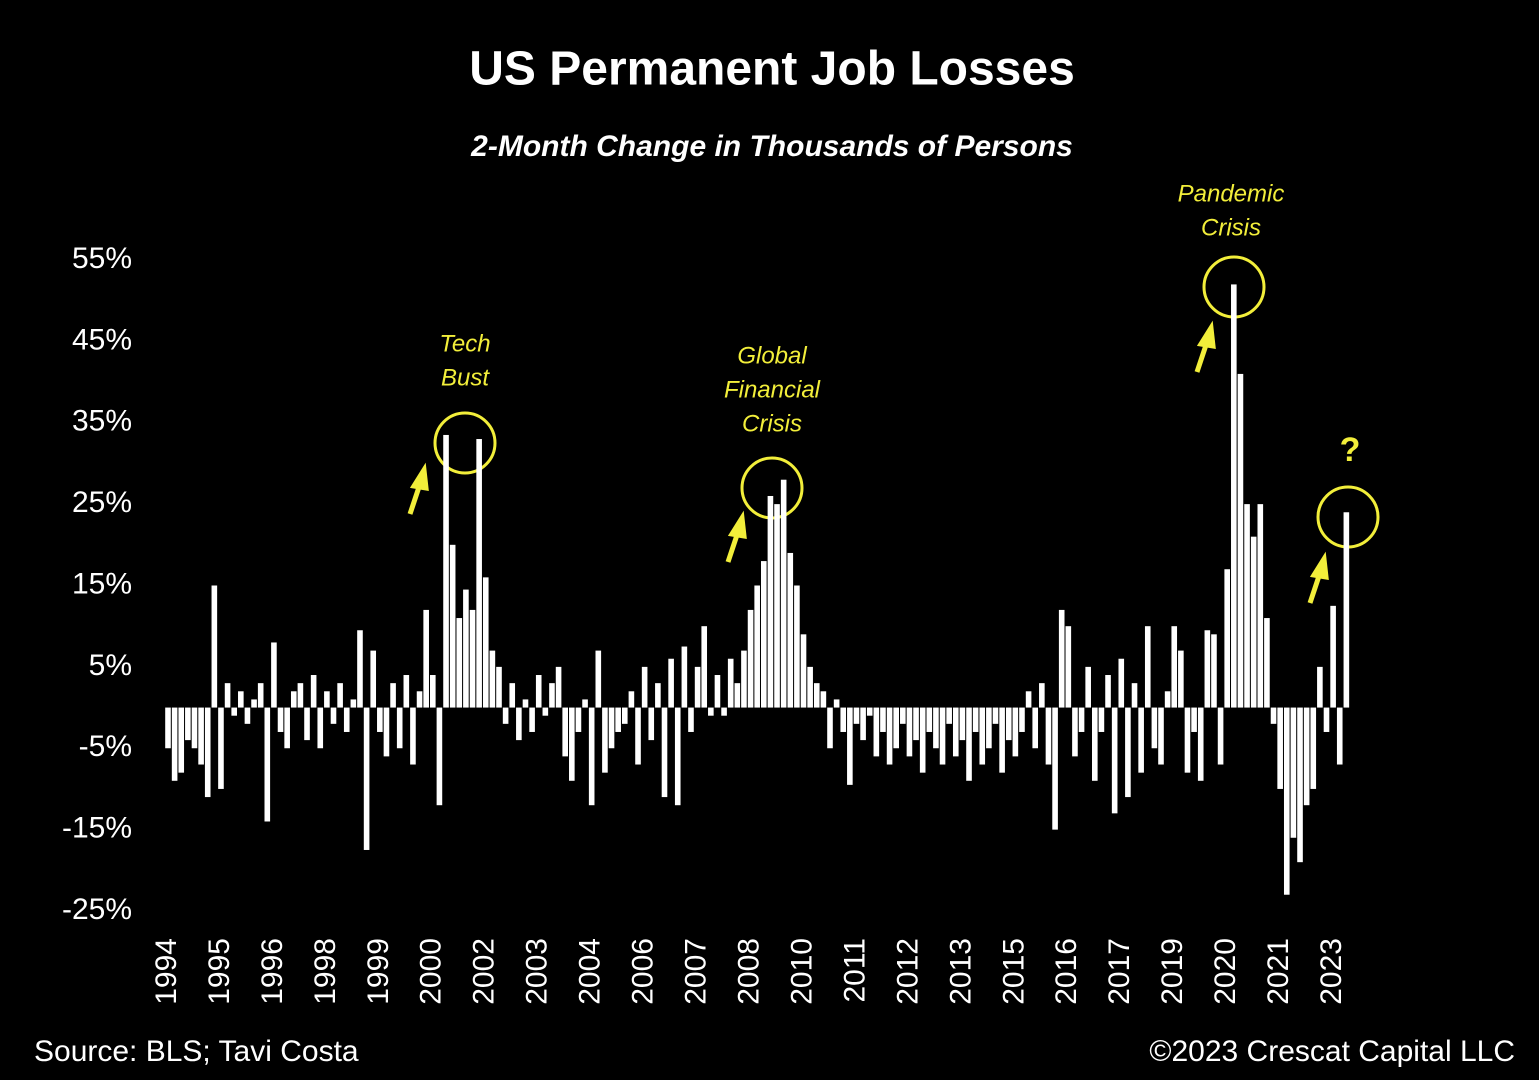  What do you see at coordinates (465, 443) in the screenshot?
I see `circle` at bounding box center [465, 443].